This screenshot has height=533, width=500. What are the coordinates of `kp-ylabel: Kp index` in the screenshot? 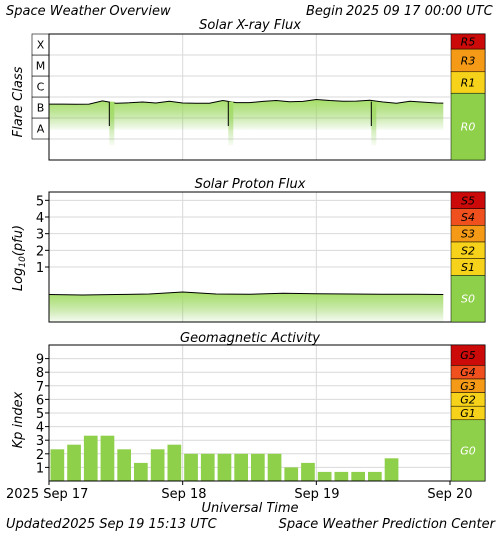 It's located at (18, 419).